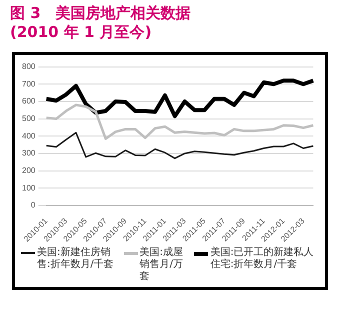 The width and height of the screenshot is (345, 324). What do you see at coordinates (29, 135) in the screenshot?
I see `y-tick-label: 400` at bounding box center [29, 135].